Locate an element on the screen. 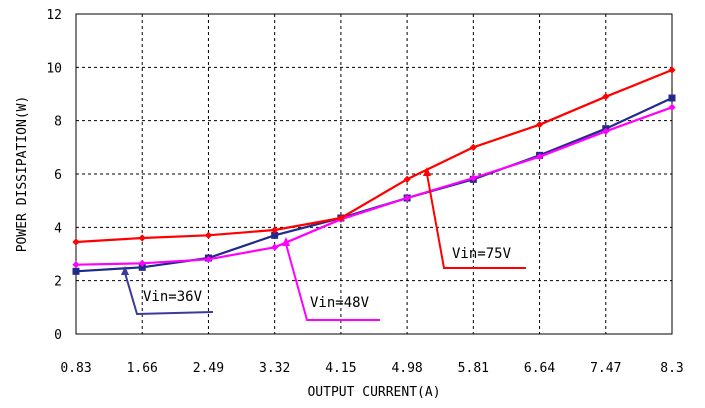  x-tick-label: 8.3 is located at coordinates (671, 368).